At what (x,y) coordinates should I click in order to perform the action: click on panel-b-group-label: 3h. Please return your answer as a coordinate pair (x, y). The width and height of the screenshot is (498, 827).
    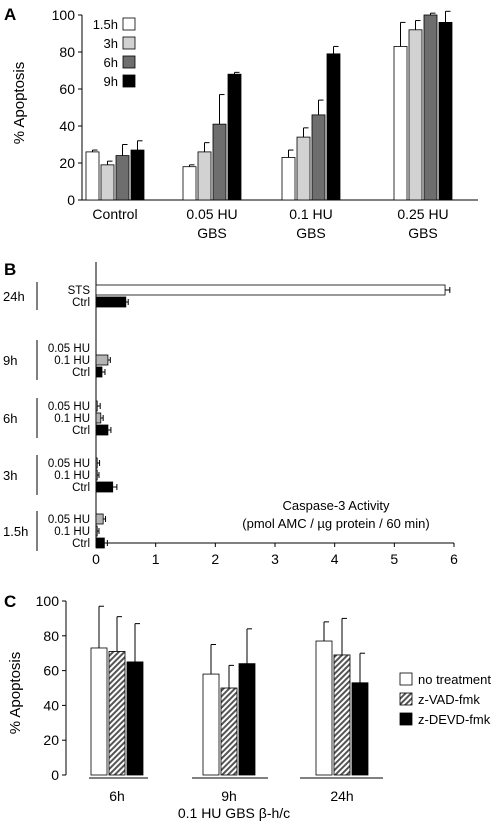
    Looking at the image, I should click on (10, 475).